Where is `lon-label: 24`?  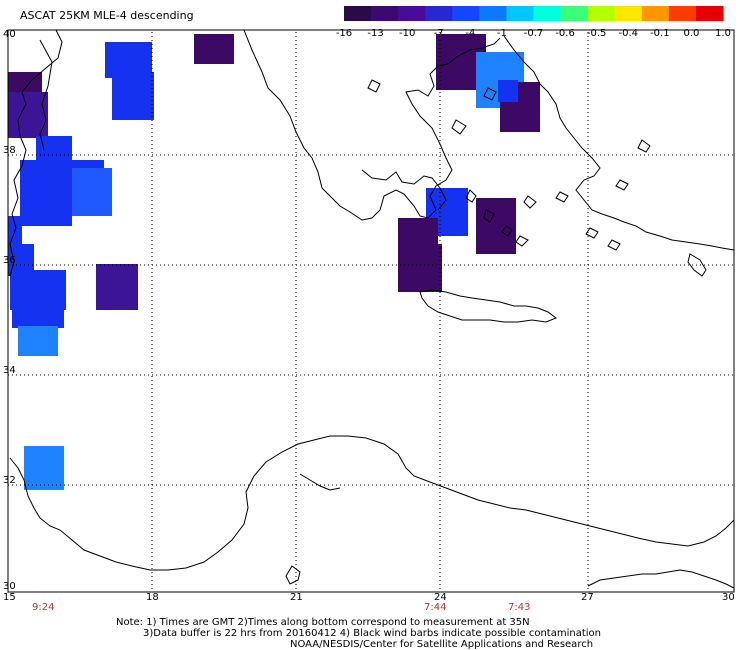
lon-label: 24 is located at coordinates (440, 597).